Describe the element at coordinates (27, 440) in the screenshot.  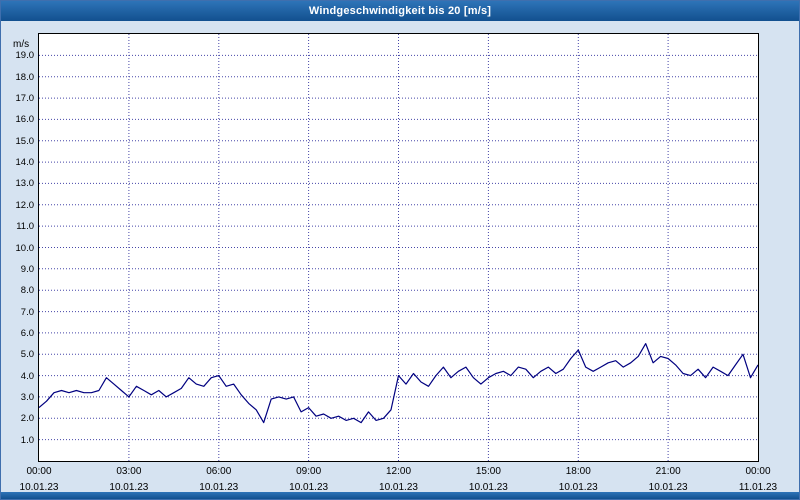
I see `y-tick-label: 1.0` at that location.